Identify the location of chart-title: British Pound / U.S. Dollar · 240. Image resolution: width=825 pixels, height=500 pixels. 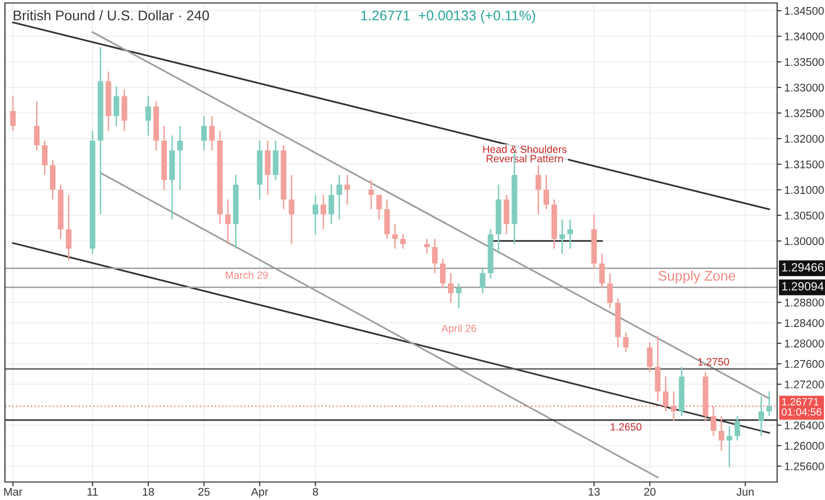
(111, 15).